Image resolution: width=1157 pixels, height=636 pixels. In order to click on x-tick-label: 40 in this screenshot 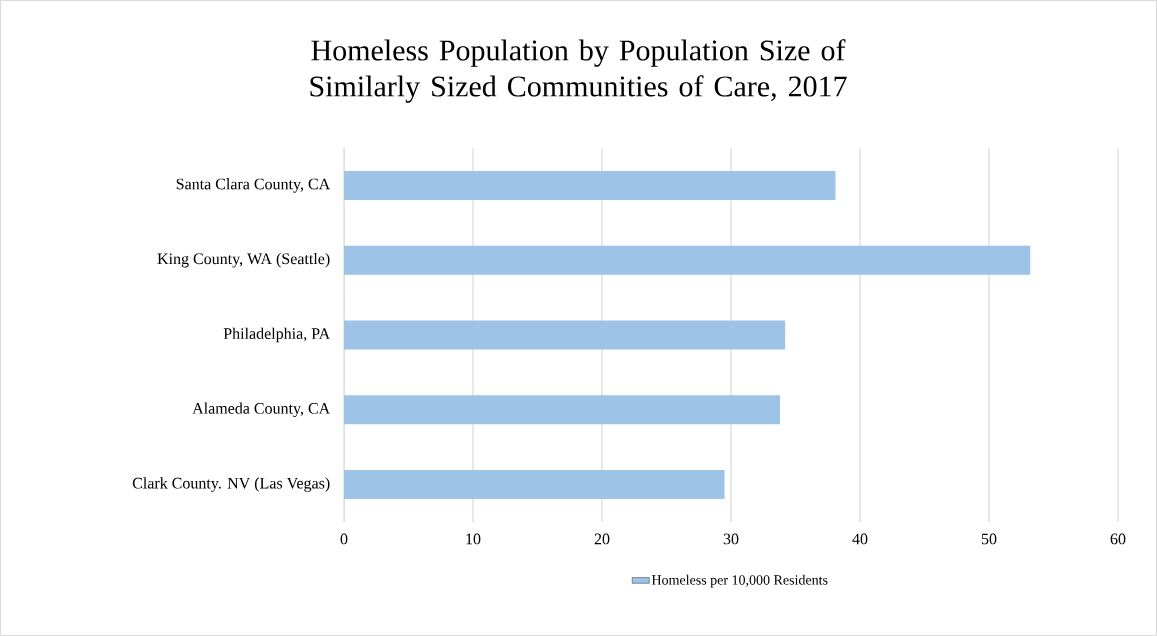, I will do `click(860, 539)`.